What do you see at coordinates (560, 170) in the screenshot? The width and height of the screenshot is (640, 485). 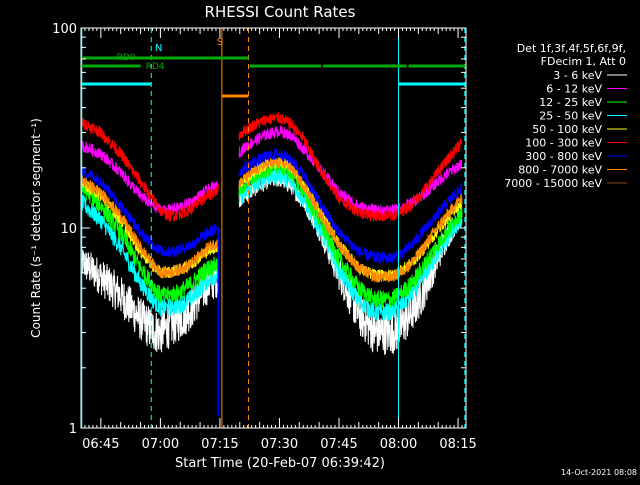 I see `legend-entry-label: 800 - 7000 keV` at bounding box center [560, 170].